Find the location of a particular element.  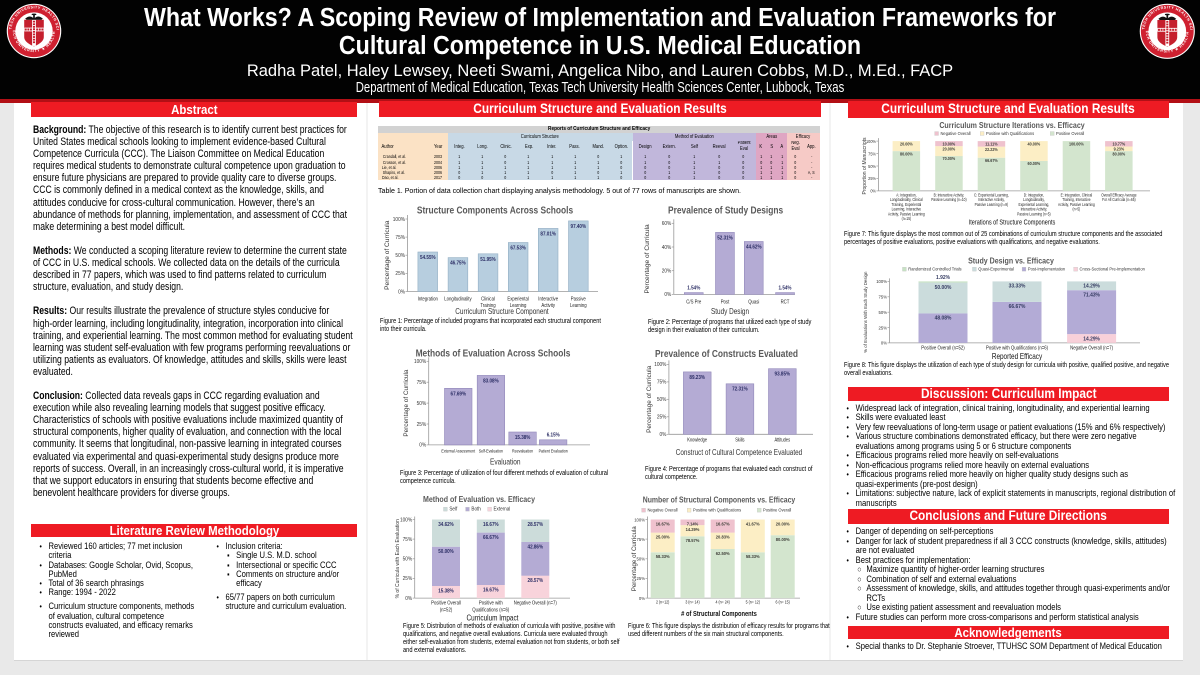

svg-text:Methods of Evaluation Across S: Methods of Evaluation Across Schools is located at coordinates (493, 353).